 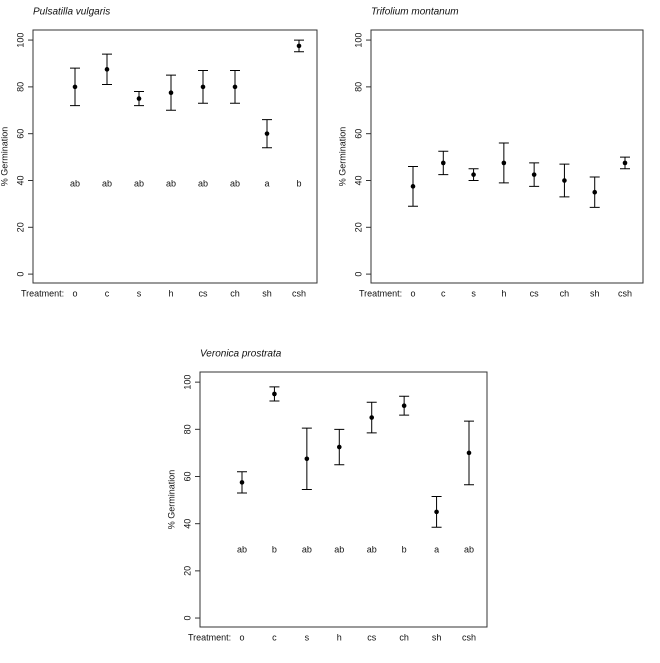 What do you see at coordinates (241, 354) in the screenshot?
I see `chart-title: Veronica prostrata` at bounding box center [241, 354].